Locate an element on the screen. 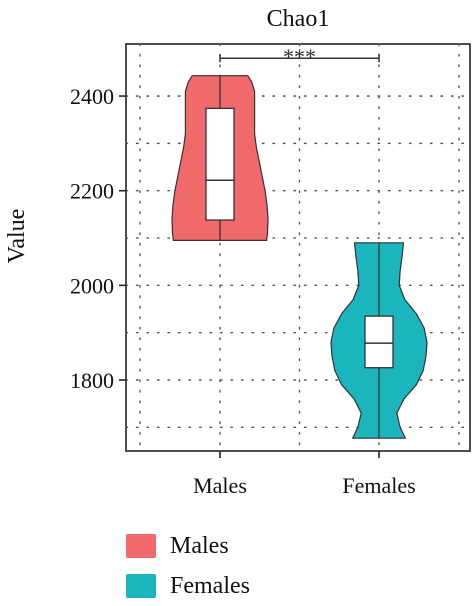 The height and width of the screenshot is (606, 474). legend-item-females: Females is located at coordinates (188, 586).